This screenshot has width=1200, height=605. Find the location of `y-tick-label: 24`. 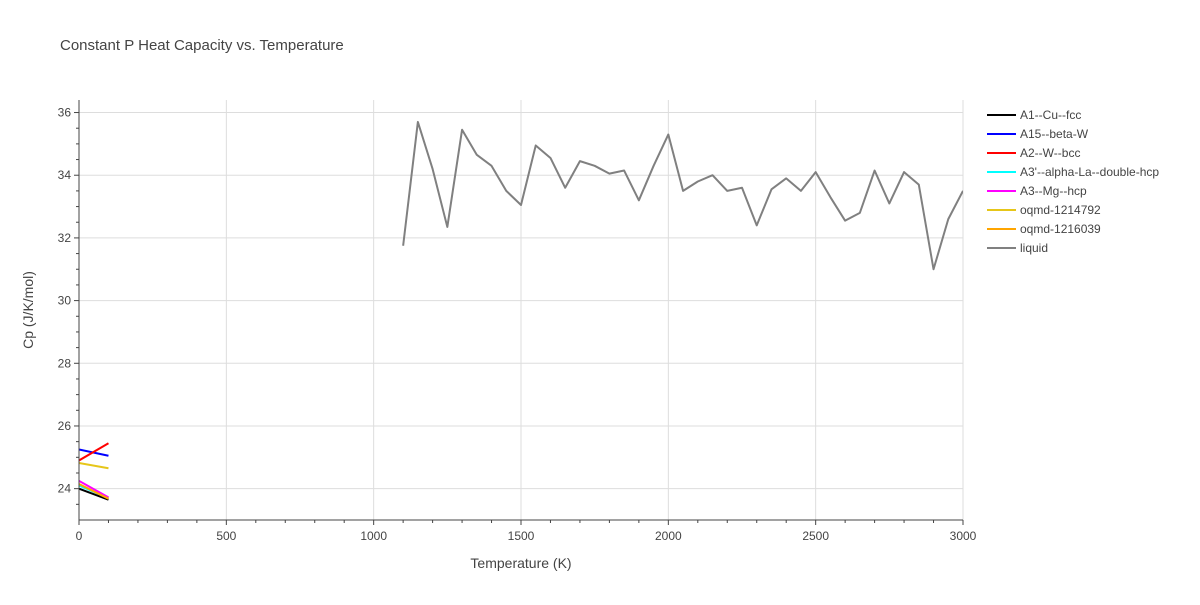

y-tick-label: 24 is located at coordinates (65, 489).